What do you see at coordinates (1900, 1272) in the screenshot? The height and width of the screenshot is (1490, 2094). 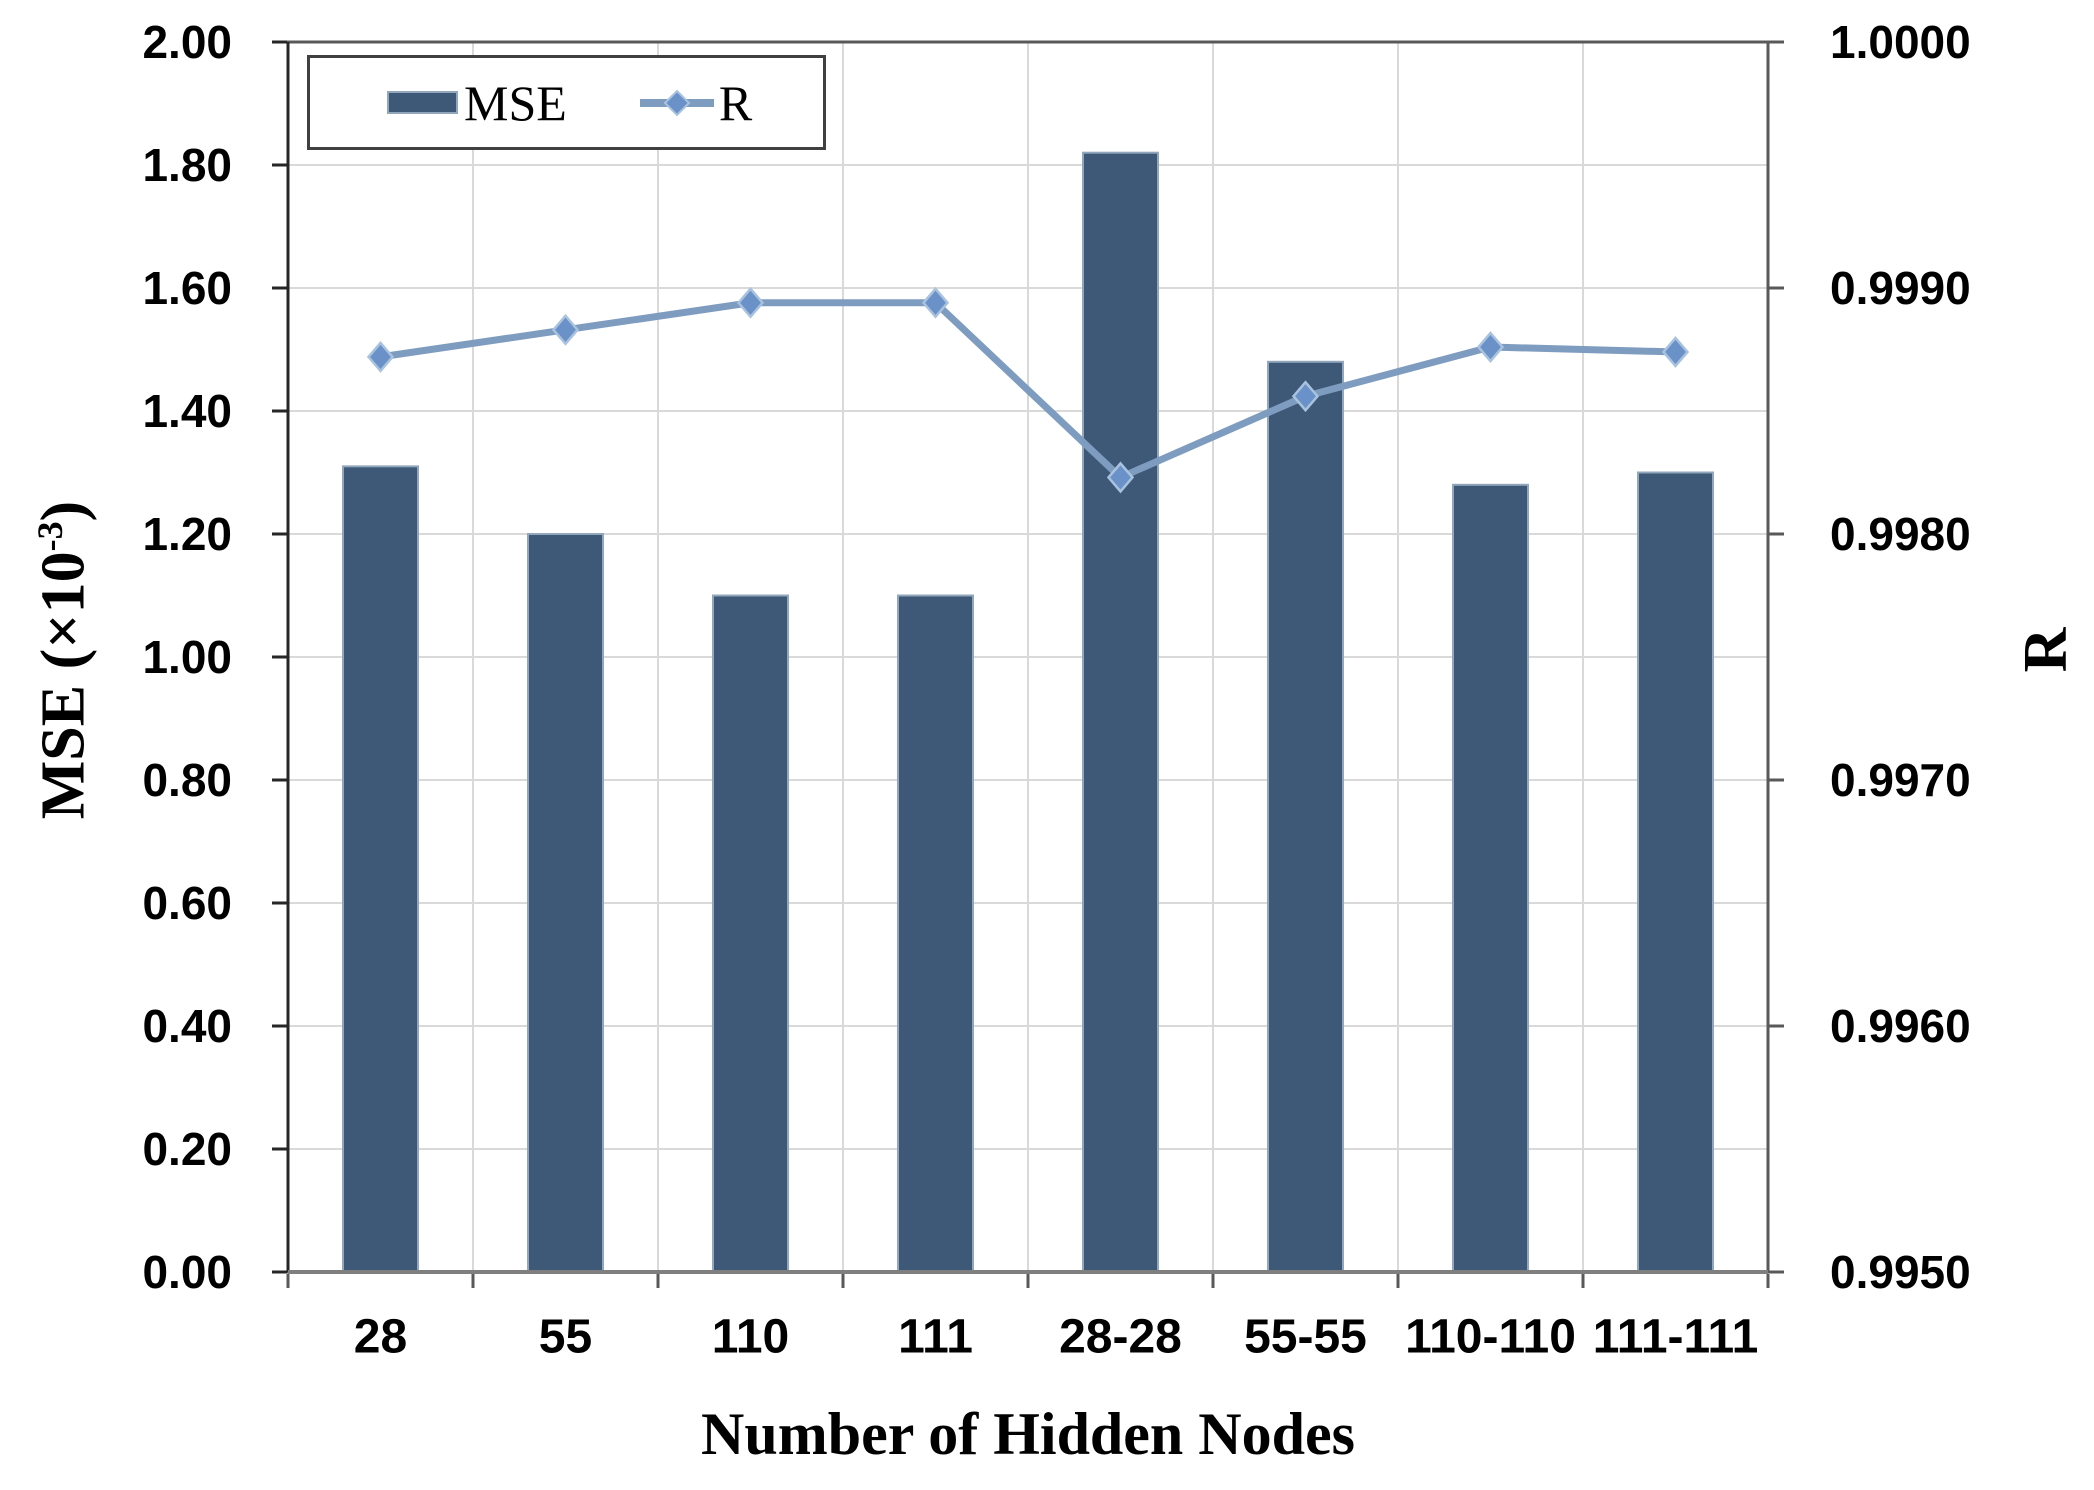 I see `right-tick-label-0.9950: 0.9950` at bounding box center [1900, 1272].